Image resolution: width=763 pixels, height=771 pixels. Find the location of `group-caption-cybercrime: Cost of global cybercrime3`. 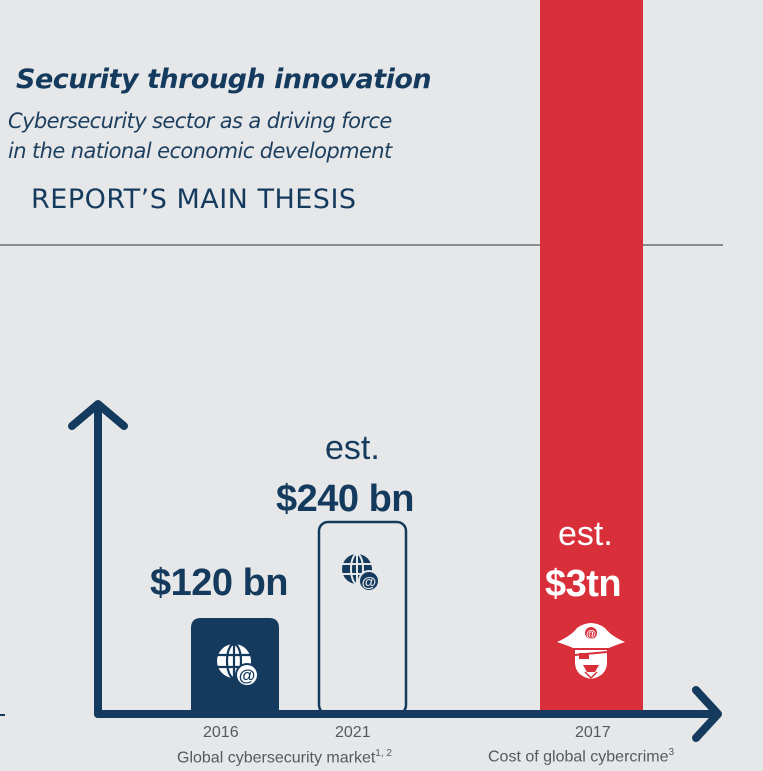

group-caption-cybercrime: Cost of global cybercrime3 is located at coordinates (581, 756).